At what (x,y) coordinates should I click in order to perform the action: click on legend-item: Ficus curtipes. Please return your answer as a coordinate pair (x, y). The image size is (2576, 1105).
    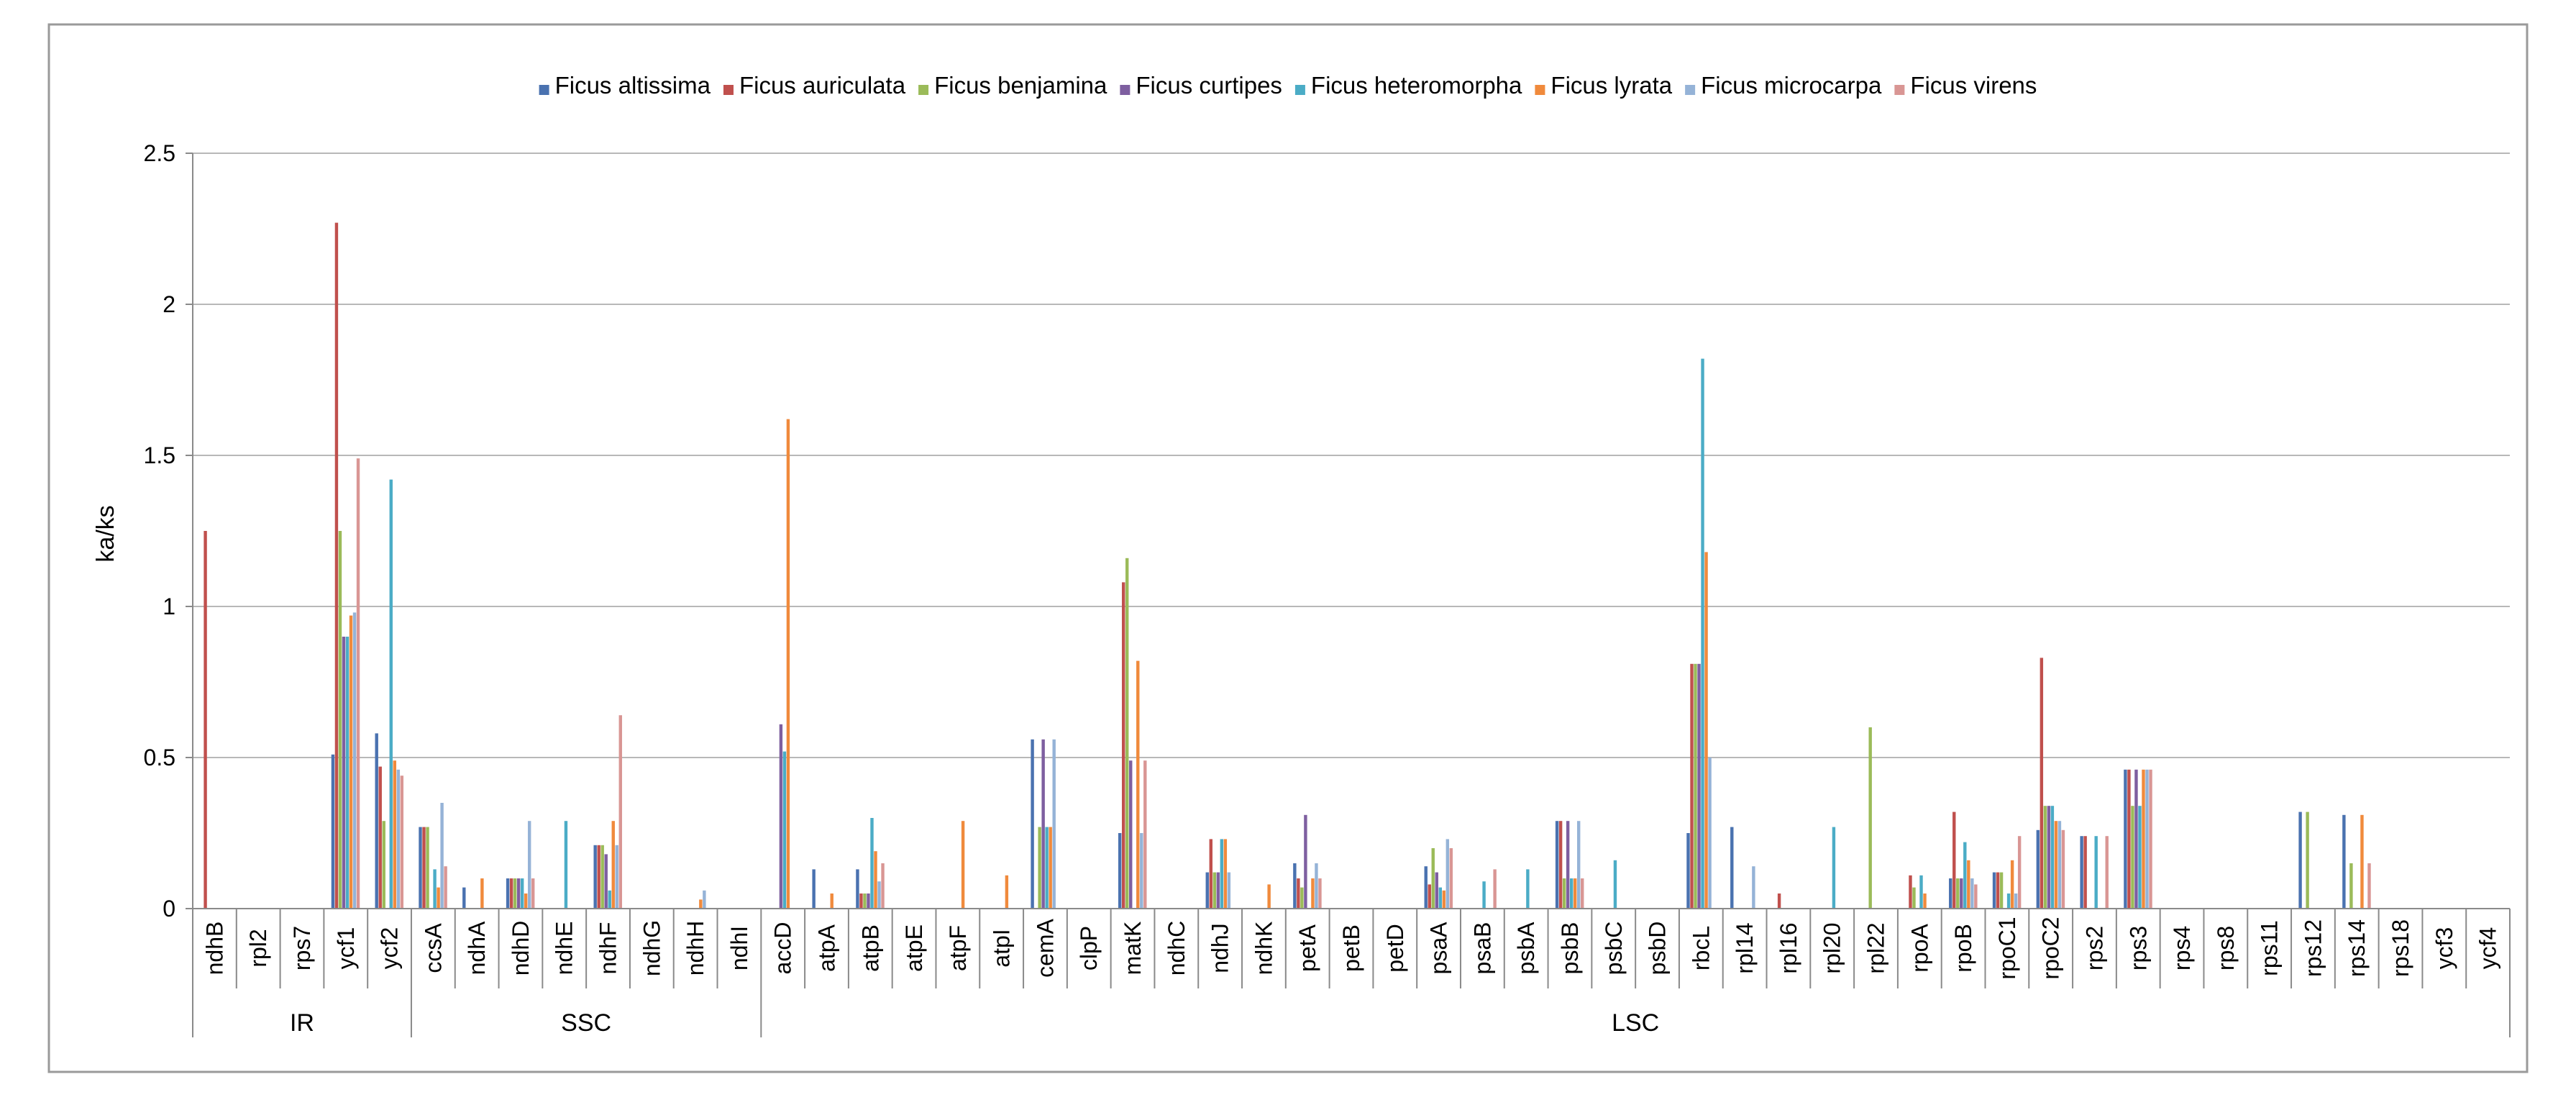
    Looking at the image, I should click on (1201, 85).